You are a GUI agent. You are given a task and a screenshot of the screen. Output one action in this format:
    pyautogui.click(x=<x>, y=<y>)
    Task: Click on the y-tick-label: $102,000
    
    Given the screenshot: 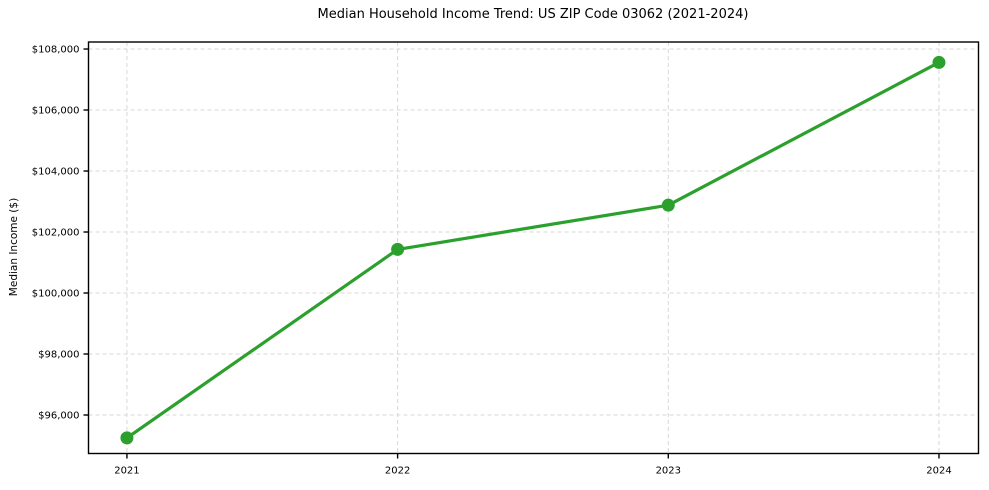 What is the action you would take?
    pyautogui.click(x=56, y=233)
    